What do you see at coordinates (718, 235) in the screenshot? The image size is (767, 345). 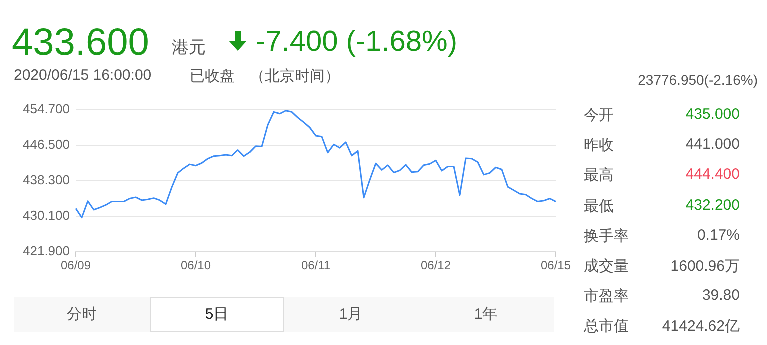 I see `text: 0.17%` at bounding box center [718, 235].